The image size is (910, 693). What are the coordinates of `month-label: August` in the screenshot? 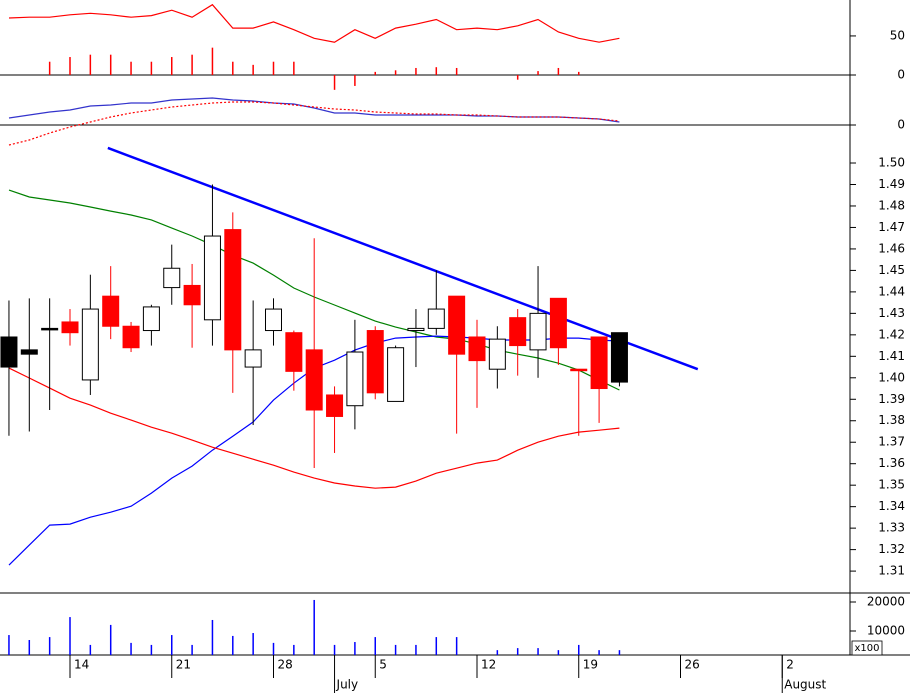 It's located at (805, 685).